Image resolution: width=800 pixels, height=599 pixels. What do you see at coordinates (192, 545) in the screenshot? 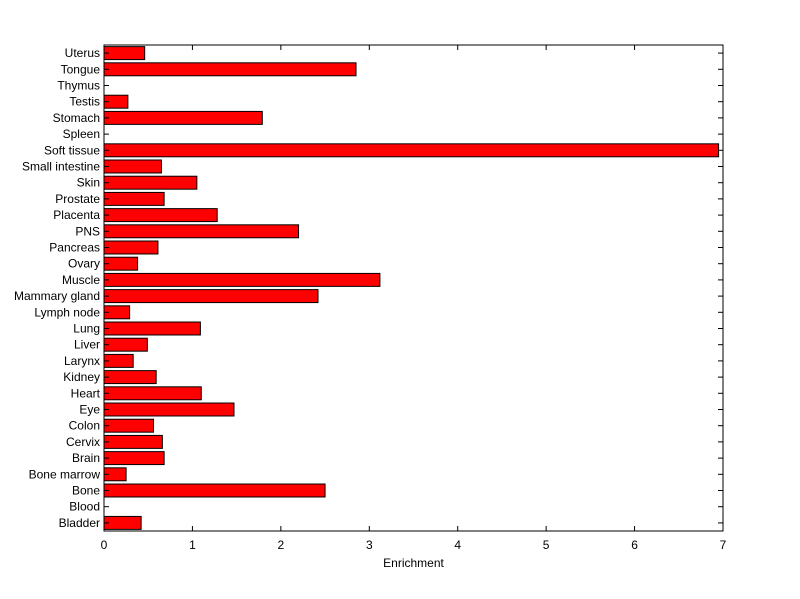
I see `x-tick-label: 1` at bounding box center [192, 545].